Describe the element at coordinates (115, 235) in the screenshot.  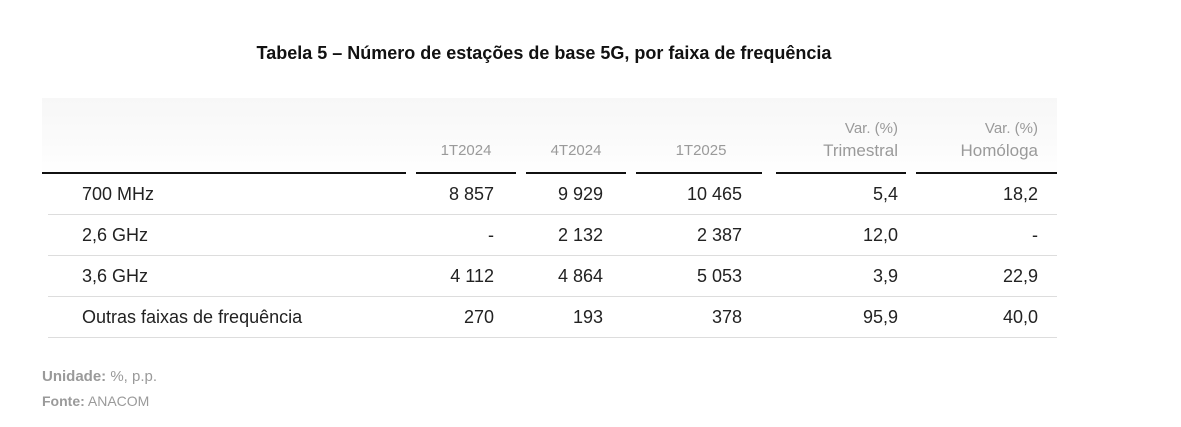
I see `row-label: 2,6 GHz` at that location.